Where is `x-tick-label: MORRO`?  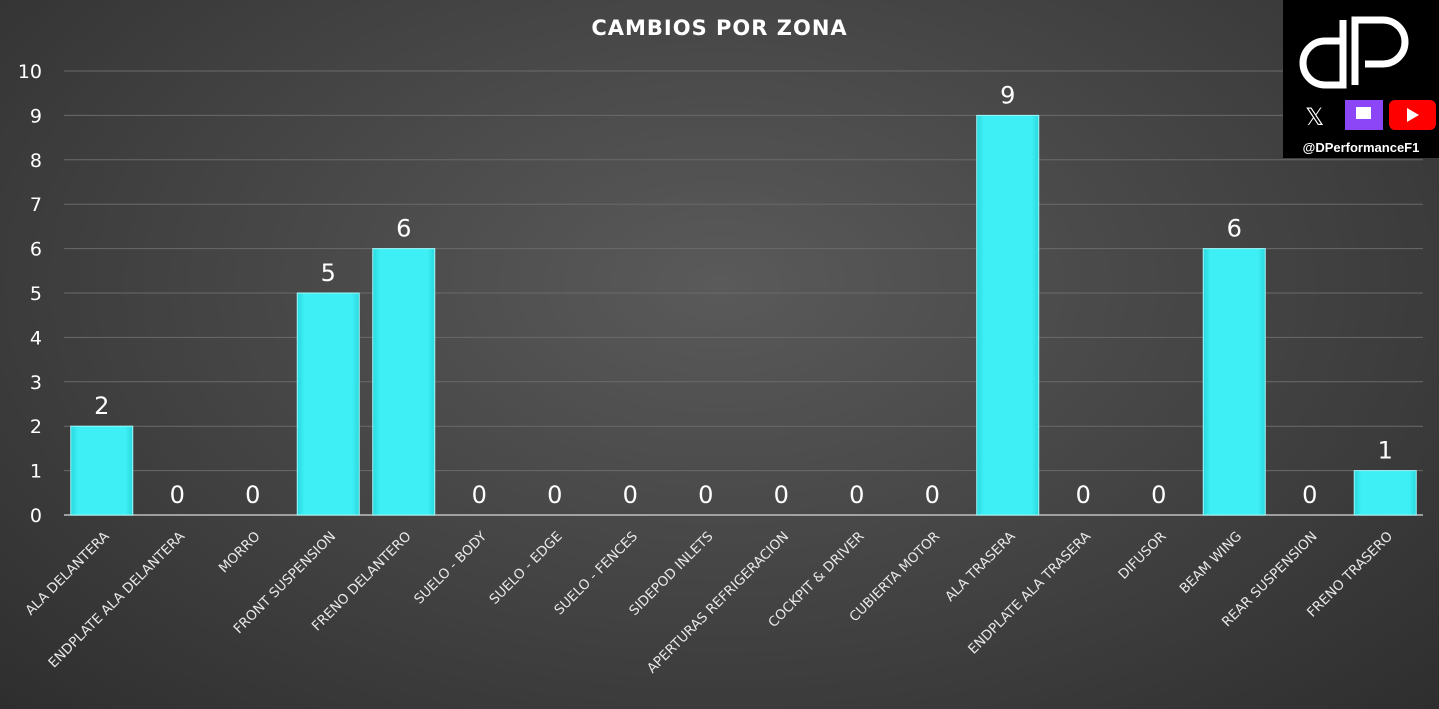 x-tick-label: MORRO is located at coordinates (240, 553).